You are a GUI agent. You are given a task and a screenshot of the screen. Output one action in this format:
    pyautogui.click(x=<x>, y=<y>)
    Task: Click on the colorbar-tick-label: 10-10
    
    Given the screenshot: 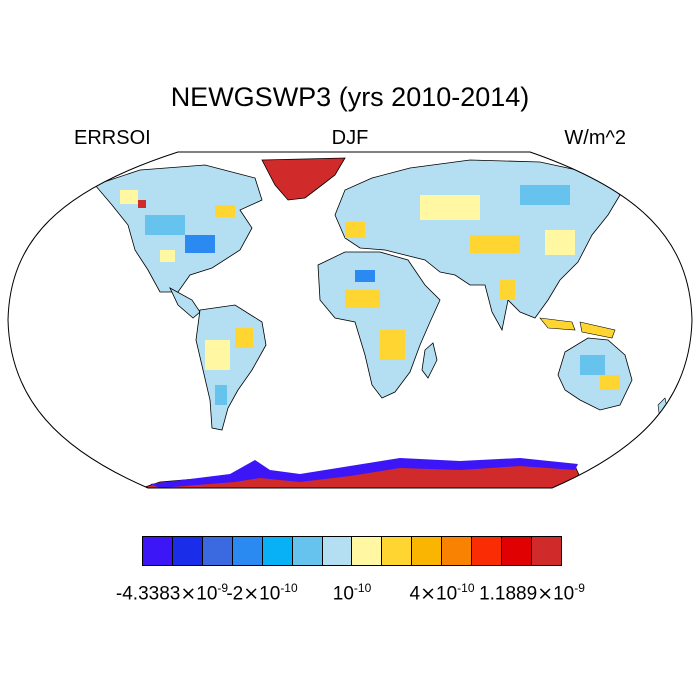 What is the action you would take?
    pyautogui.click(x=352, y=593)
    